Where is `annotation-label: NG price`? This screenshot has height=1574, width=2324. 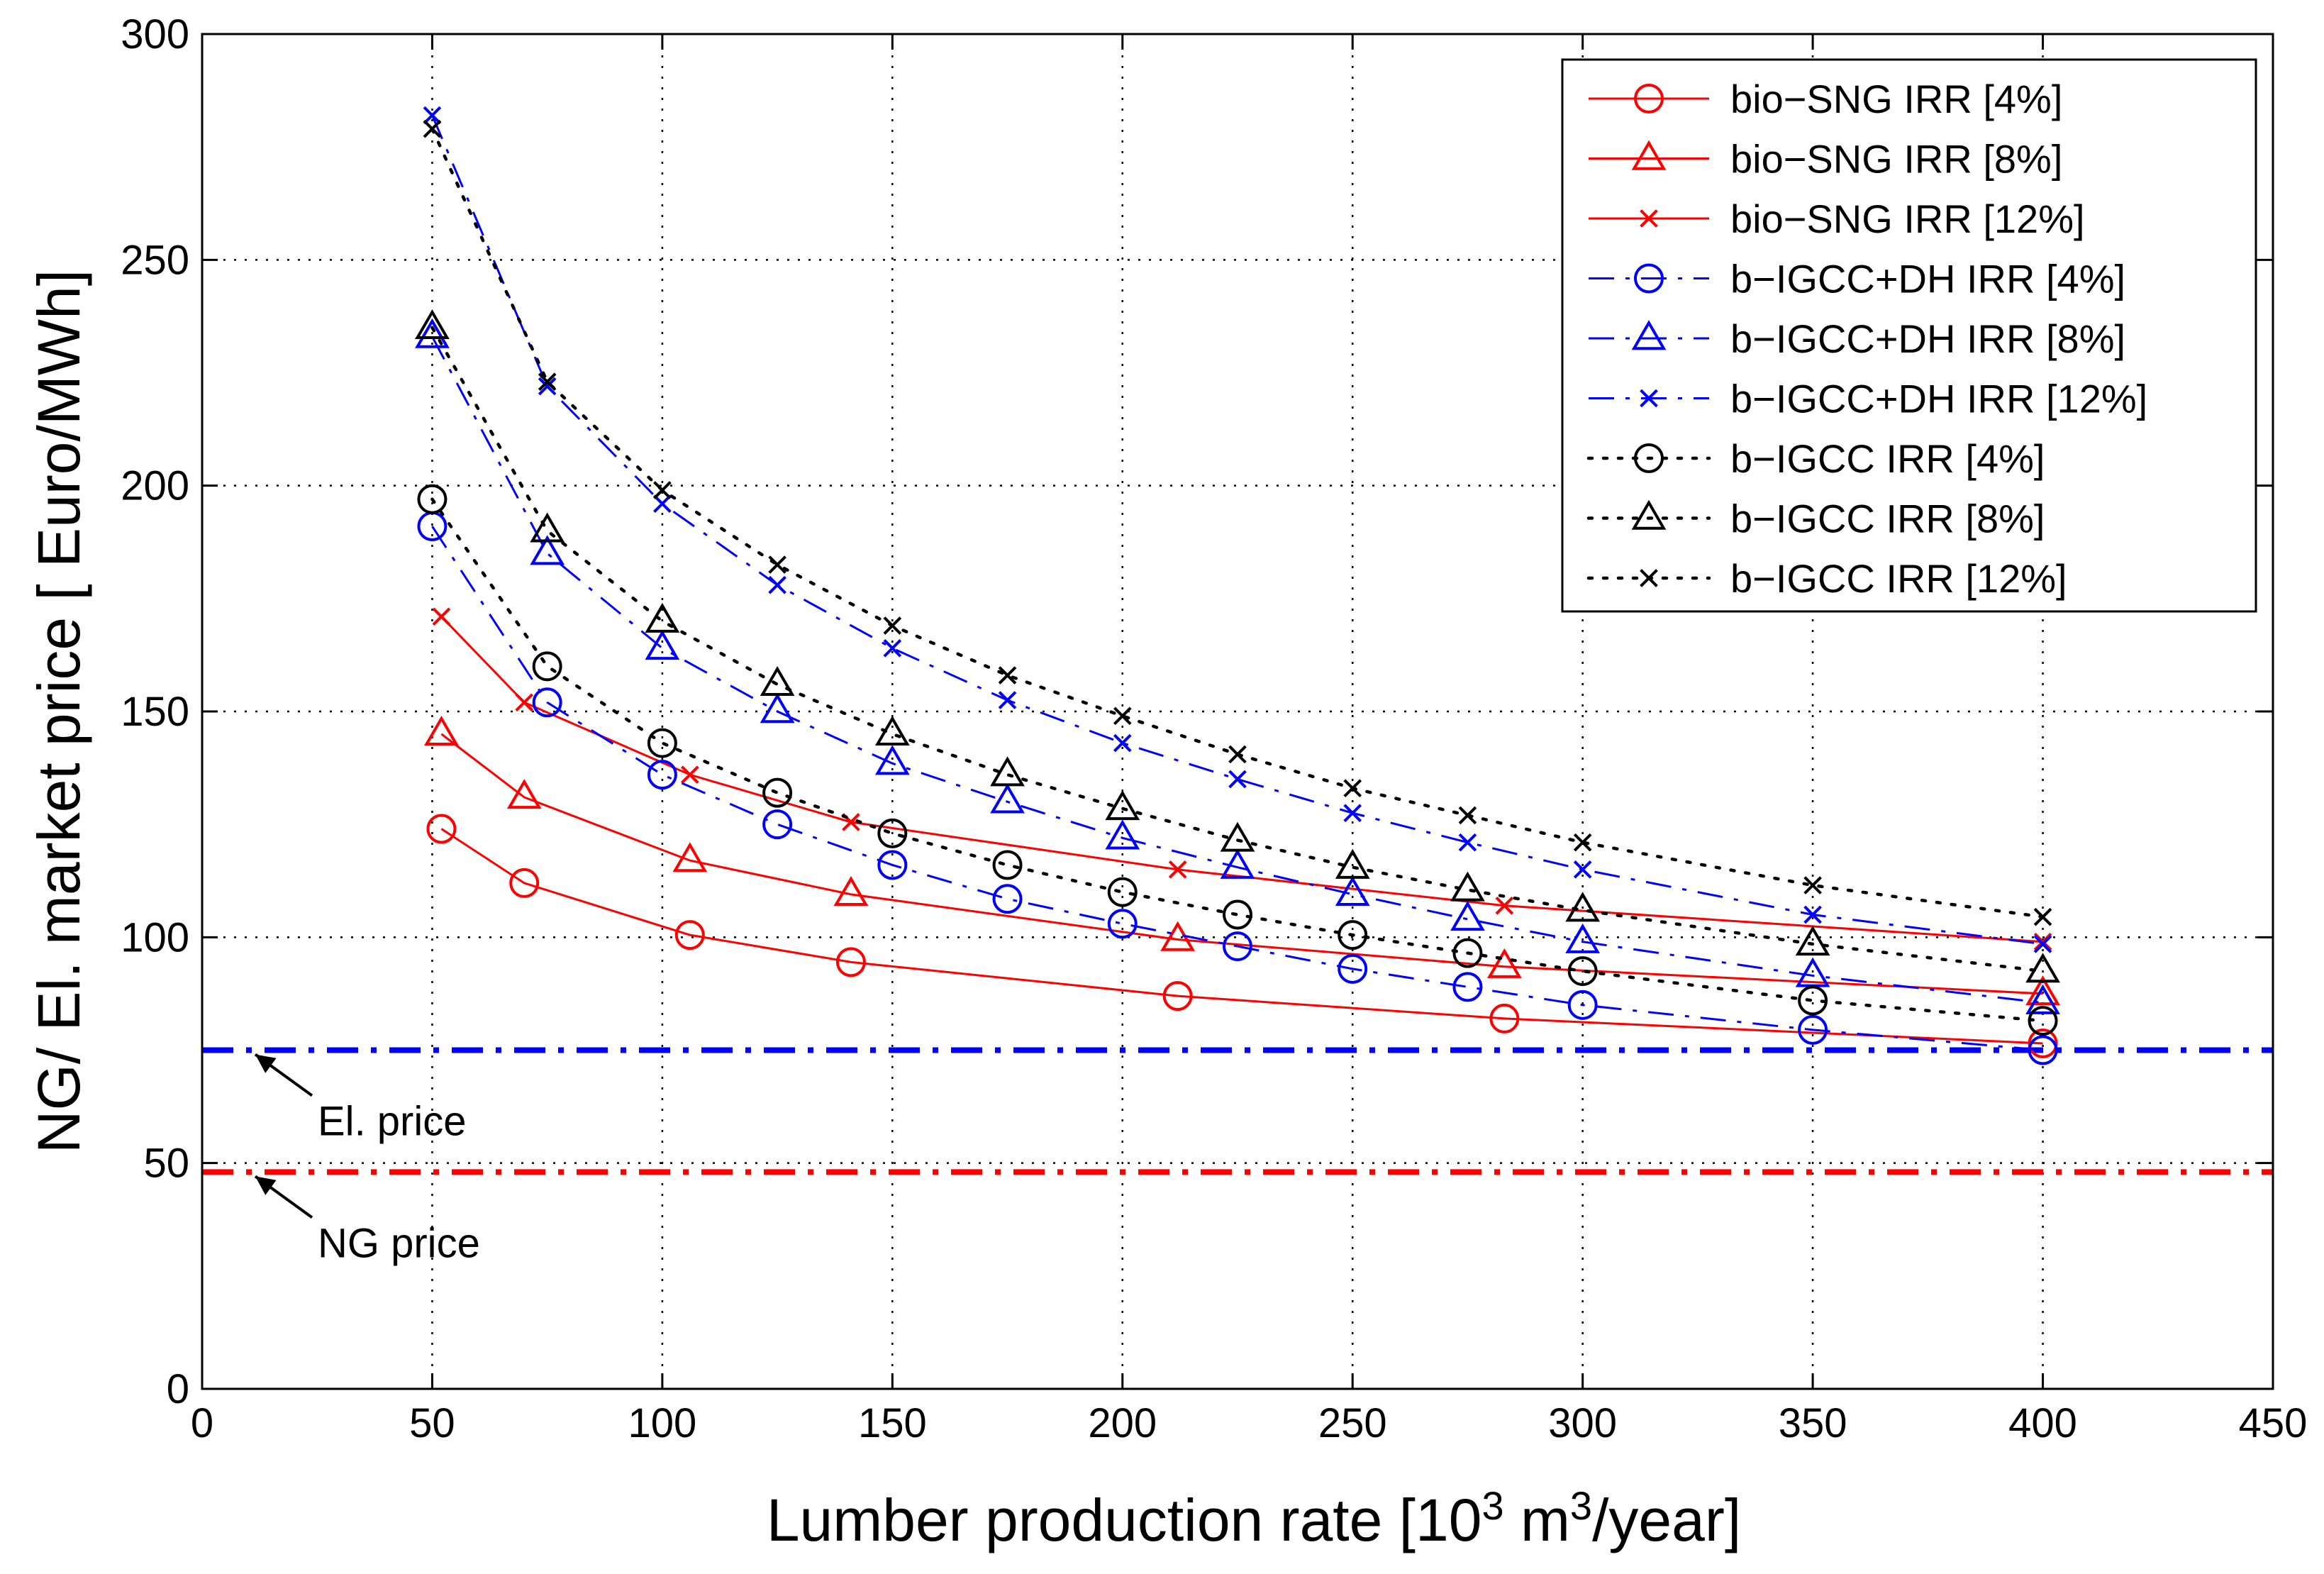
annotation-label: NG price is located at coordinates (399, 1243).